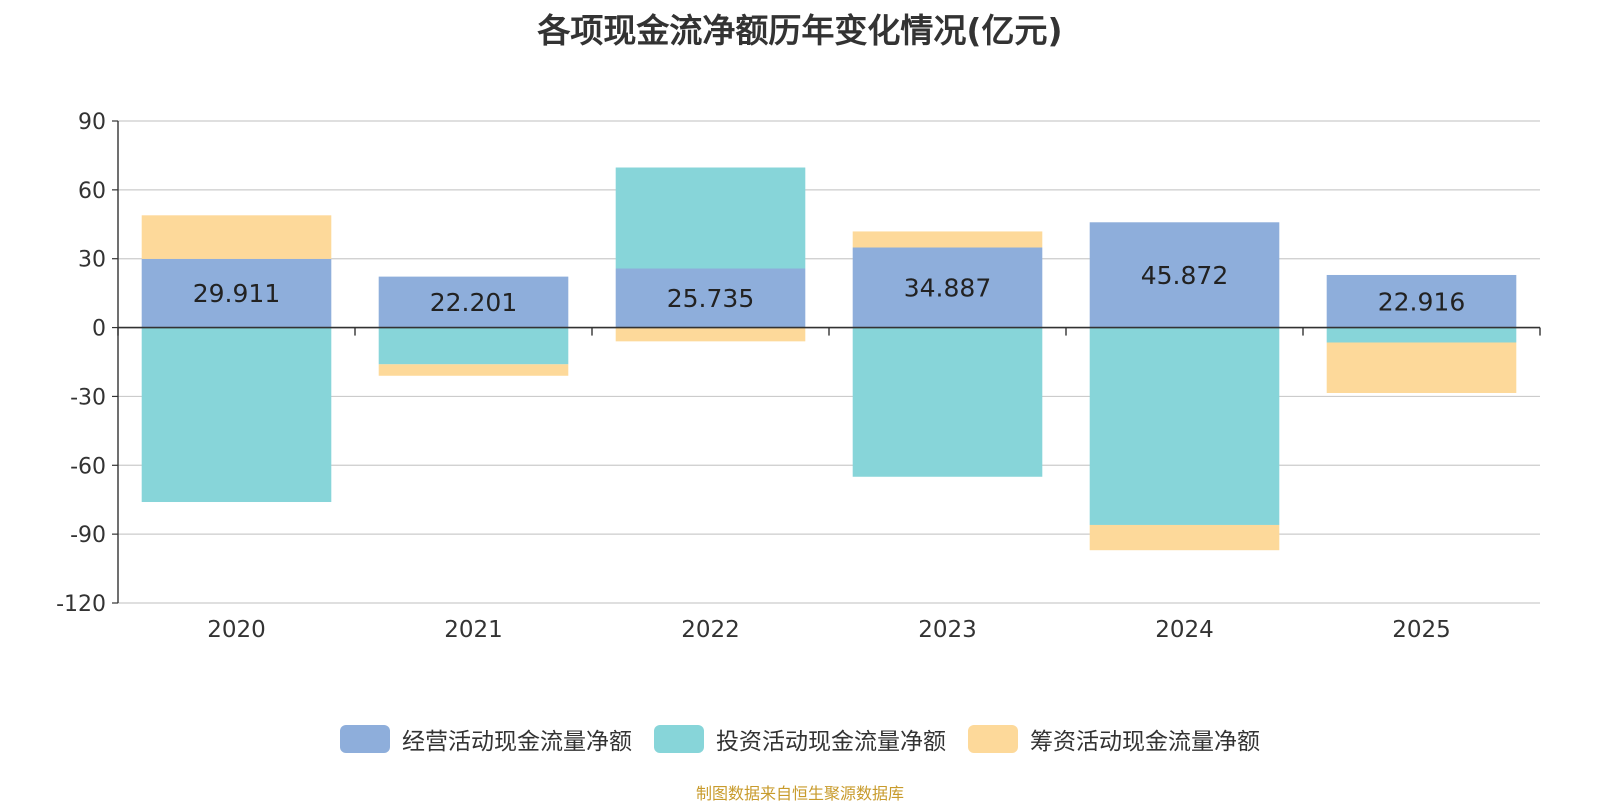  What do you see at coordinates (800, 30) in the screenshot?
I see `chart-title: 各项现金流净额历年变化情况(亿元)` at bounding box center [800, 30].